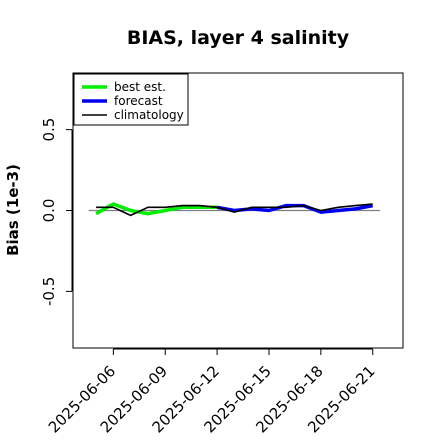  Describe the element at coordinates (49, 130) in the screenshot. I see `y-tick-label: 0.5` at that location.